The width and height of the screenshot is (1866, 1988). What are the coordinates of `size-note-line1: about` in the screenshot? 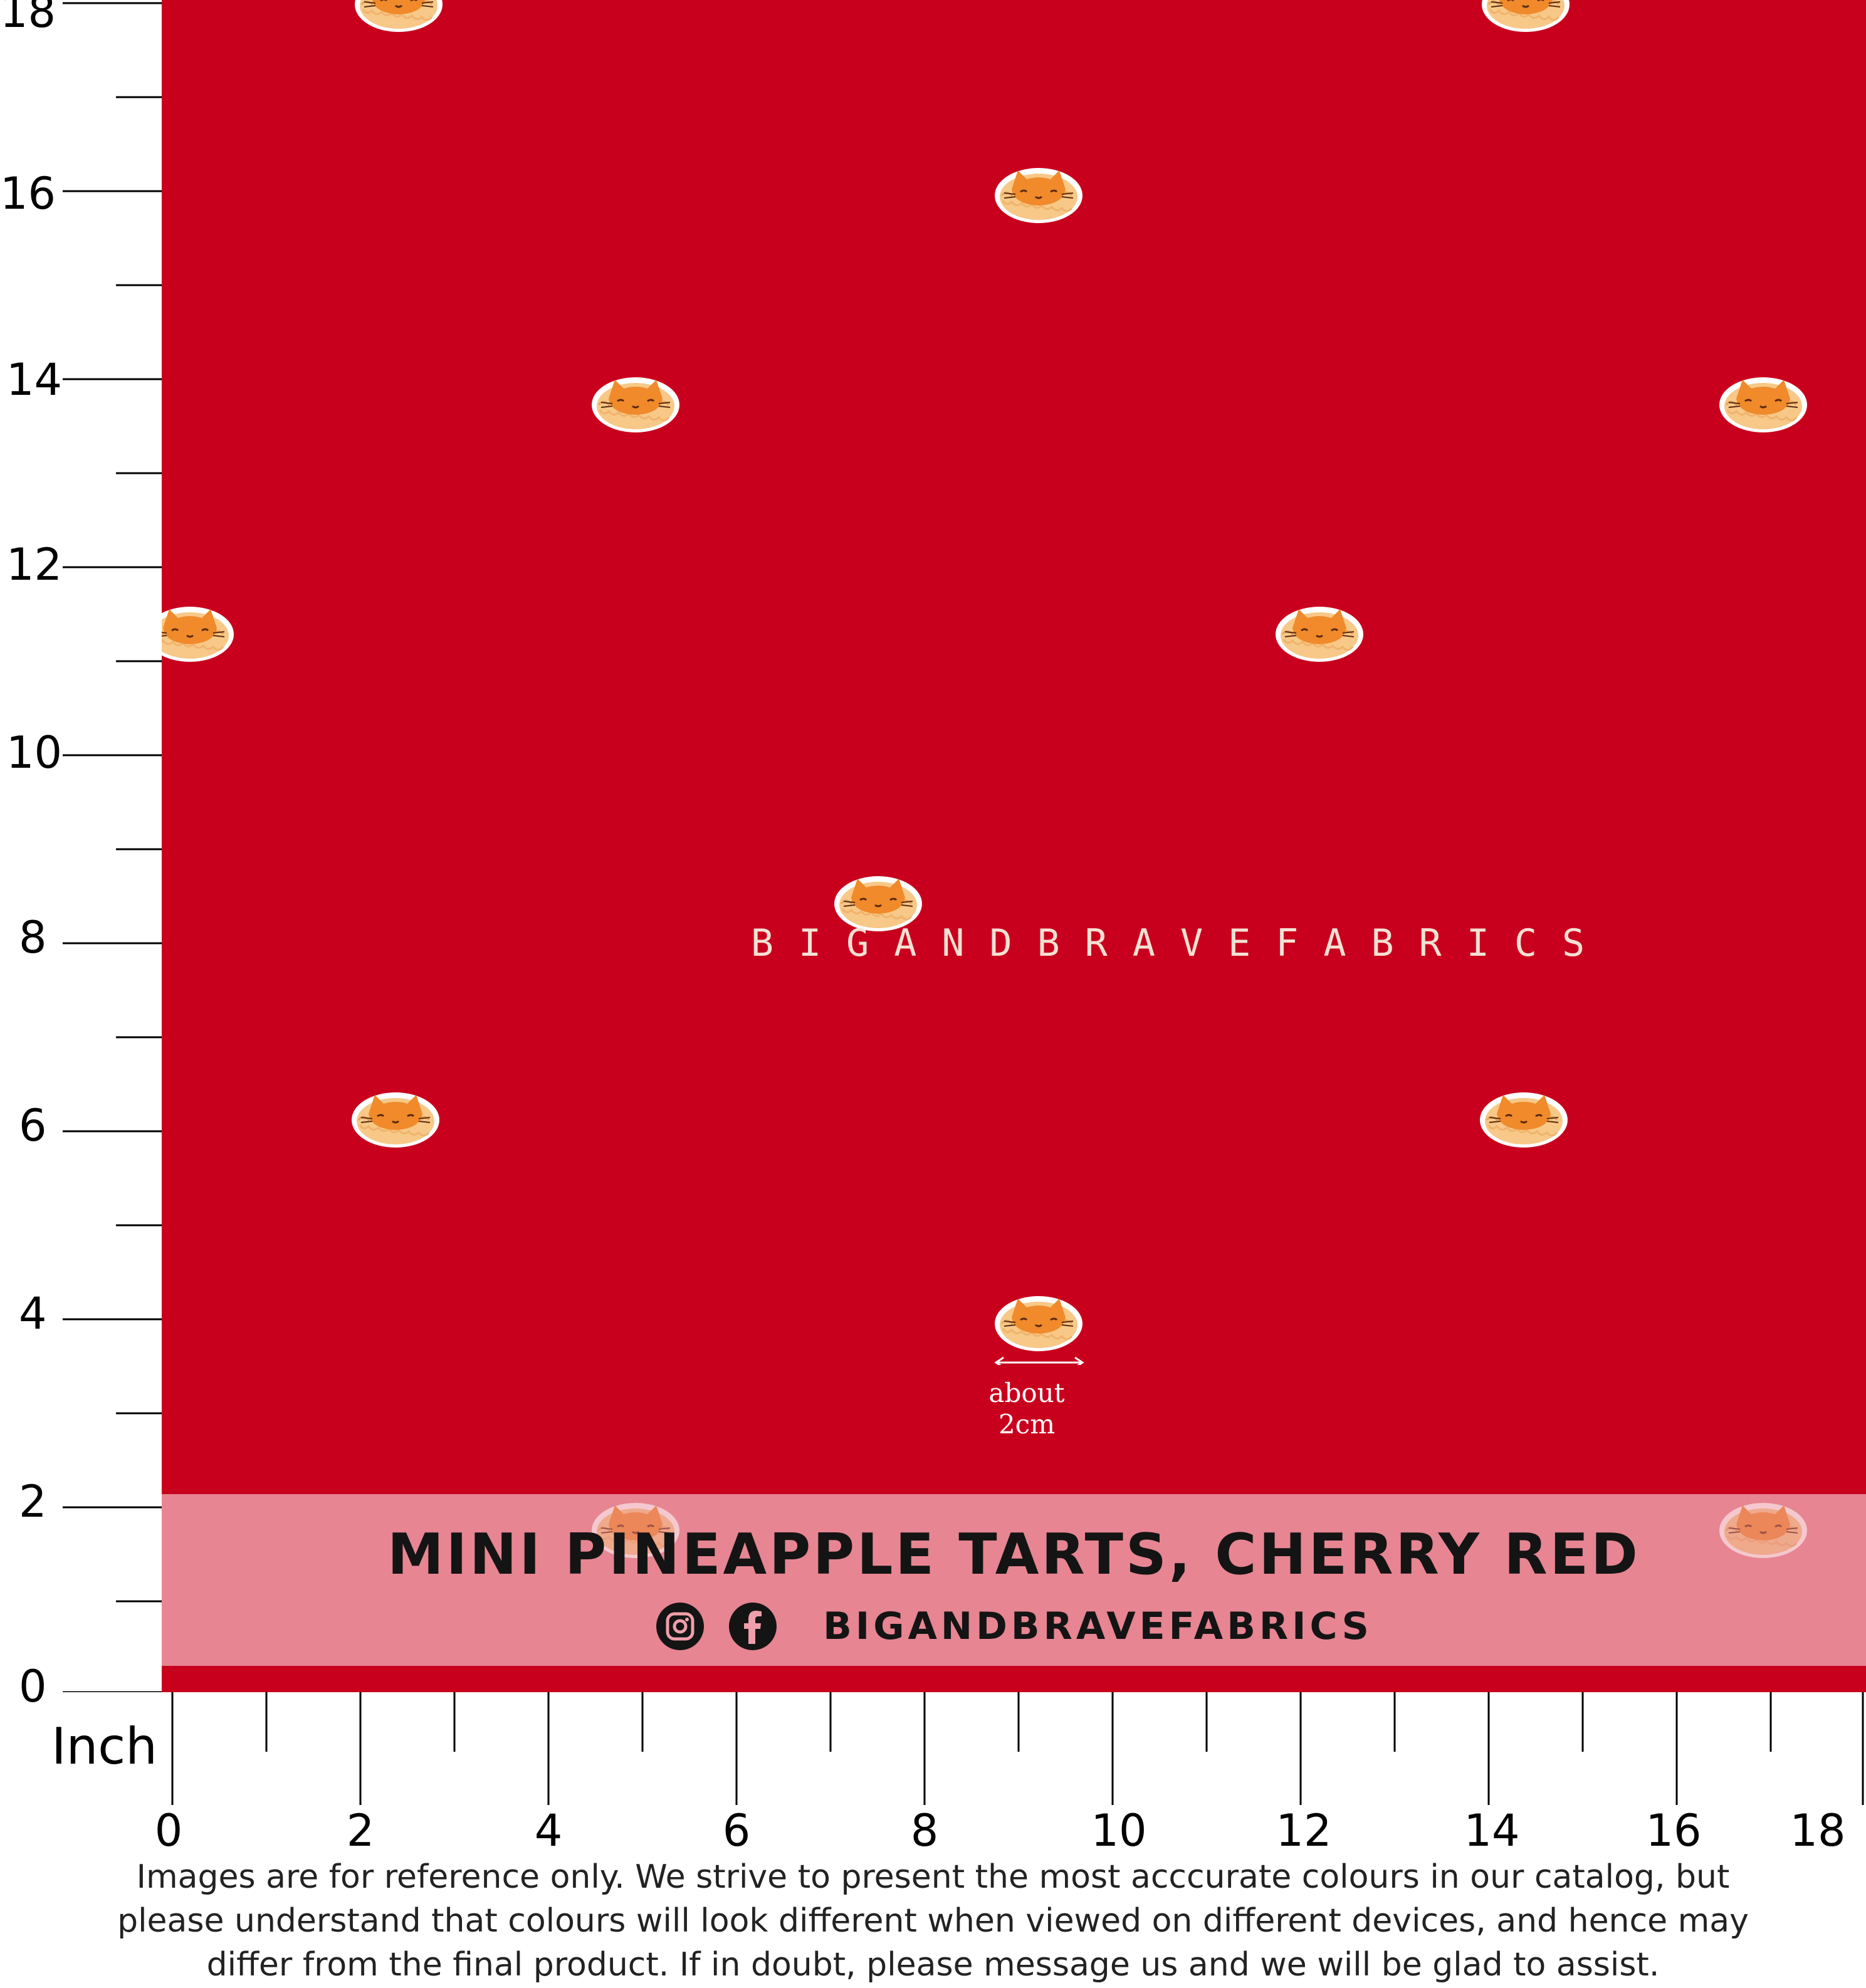 It's located at (1027, 1393).